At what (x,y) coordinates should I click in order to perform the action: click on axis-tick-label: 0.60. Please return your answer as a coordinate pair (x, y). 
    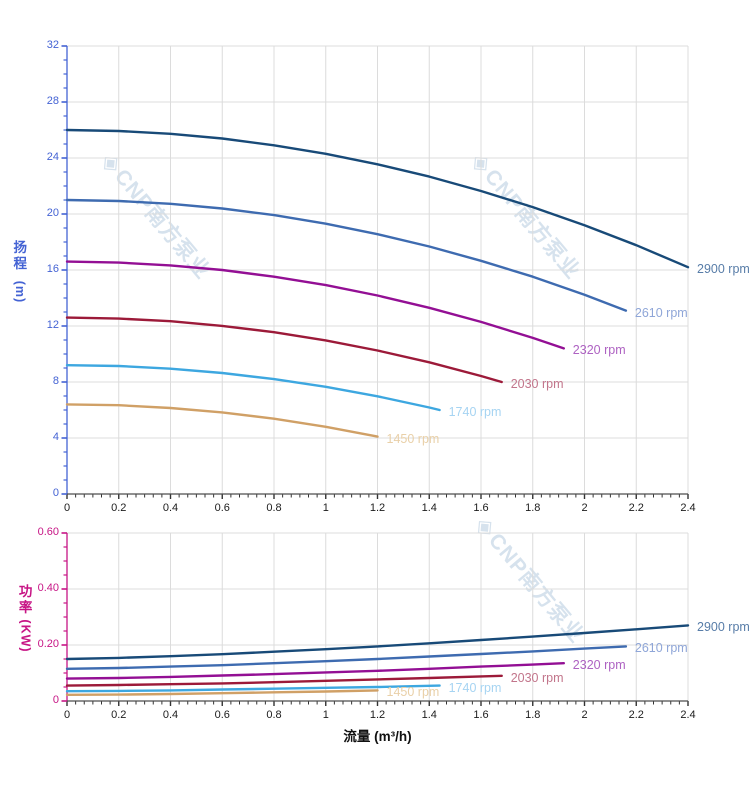
    Looking at the image, I should click on (48, 532).